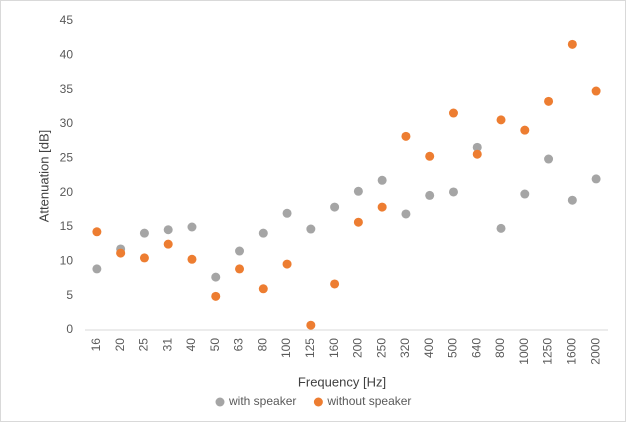  I want to click on x-tick-label: 1000, so click(524, 351).